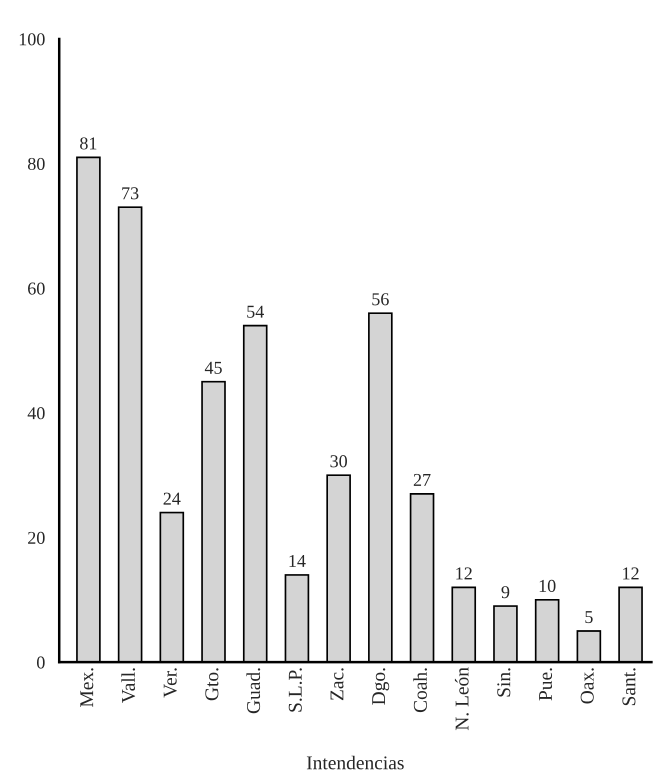 The width and height of the screenshot is (658, 779). I want to click on data-label: 54, so click(255, 312).